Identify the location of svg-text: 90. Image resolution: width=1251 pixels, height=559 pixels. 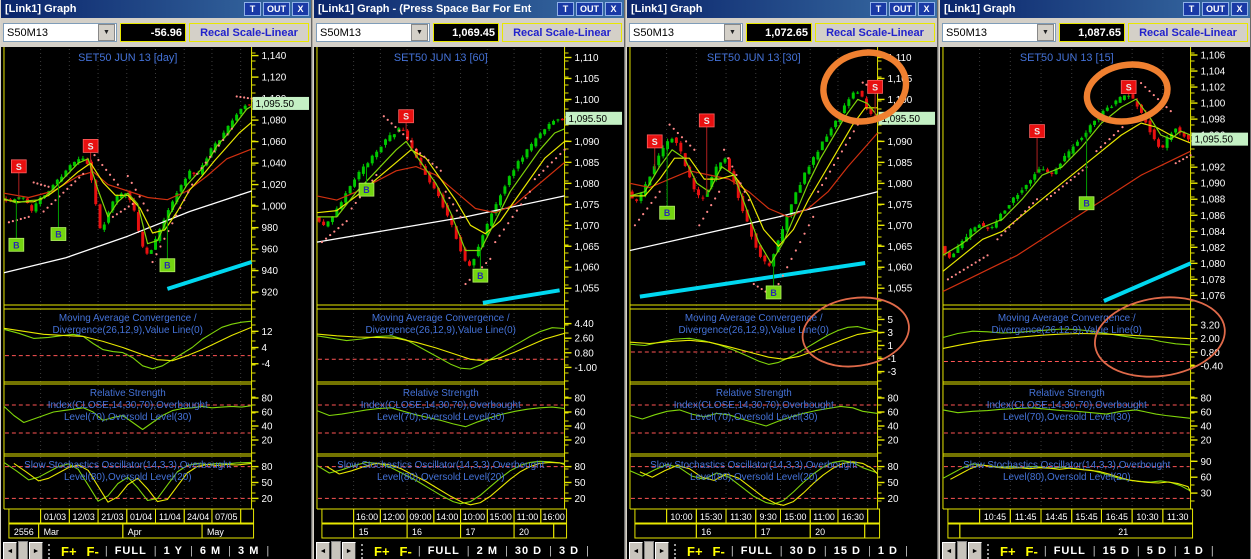
(1205, 462).